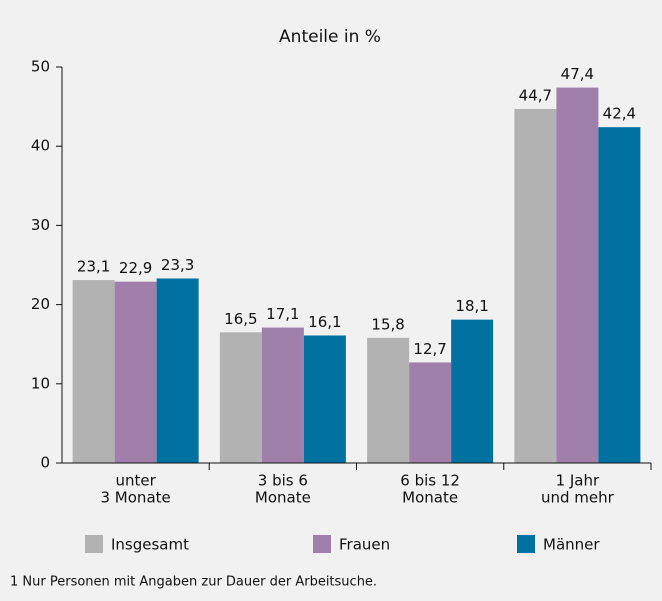 This screenshot has height=601, width=662. I want to click on y-tick-label: 0, so click(45, 463).